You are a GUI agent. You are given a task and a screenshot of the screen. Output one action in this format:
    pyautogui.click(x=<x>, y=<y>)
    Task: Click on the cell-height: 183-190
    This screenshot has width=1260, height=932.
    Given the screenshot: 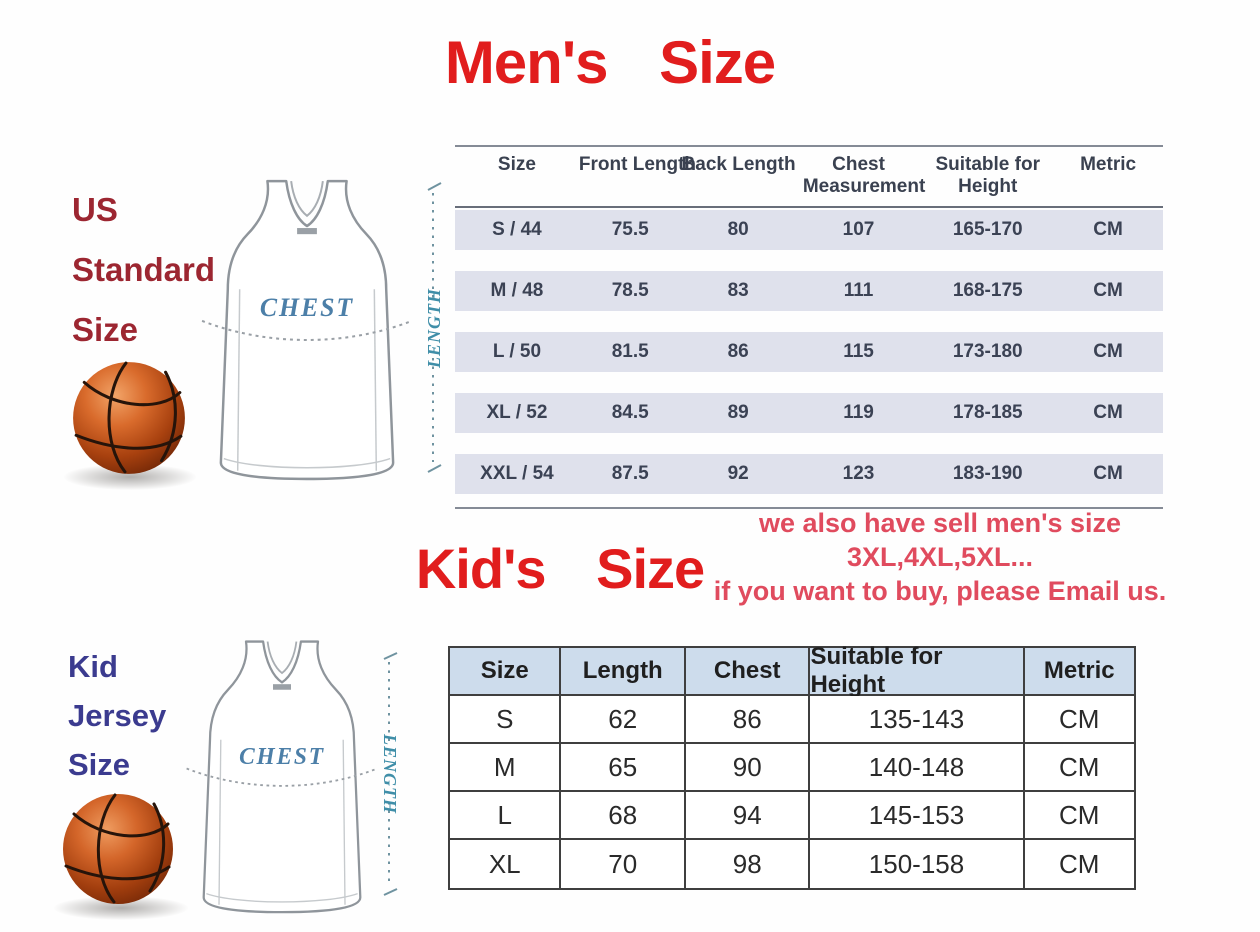 What is the action you would take?
    pyautogui.click(x=987, y=473)
    